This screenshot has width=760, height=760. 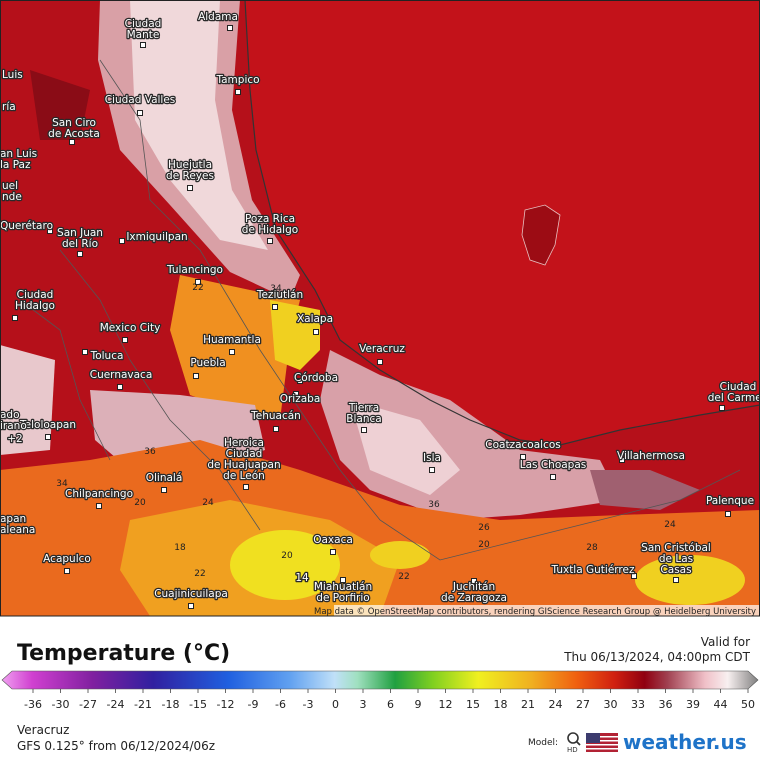 I want to click on tick-label: 44, so click(x=721, y=704).